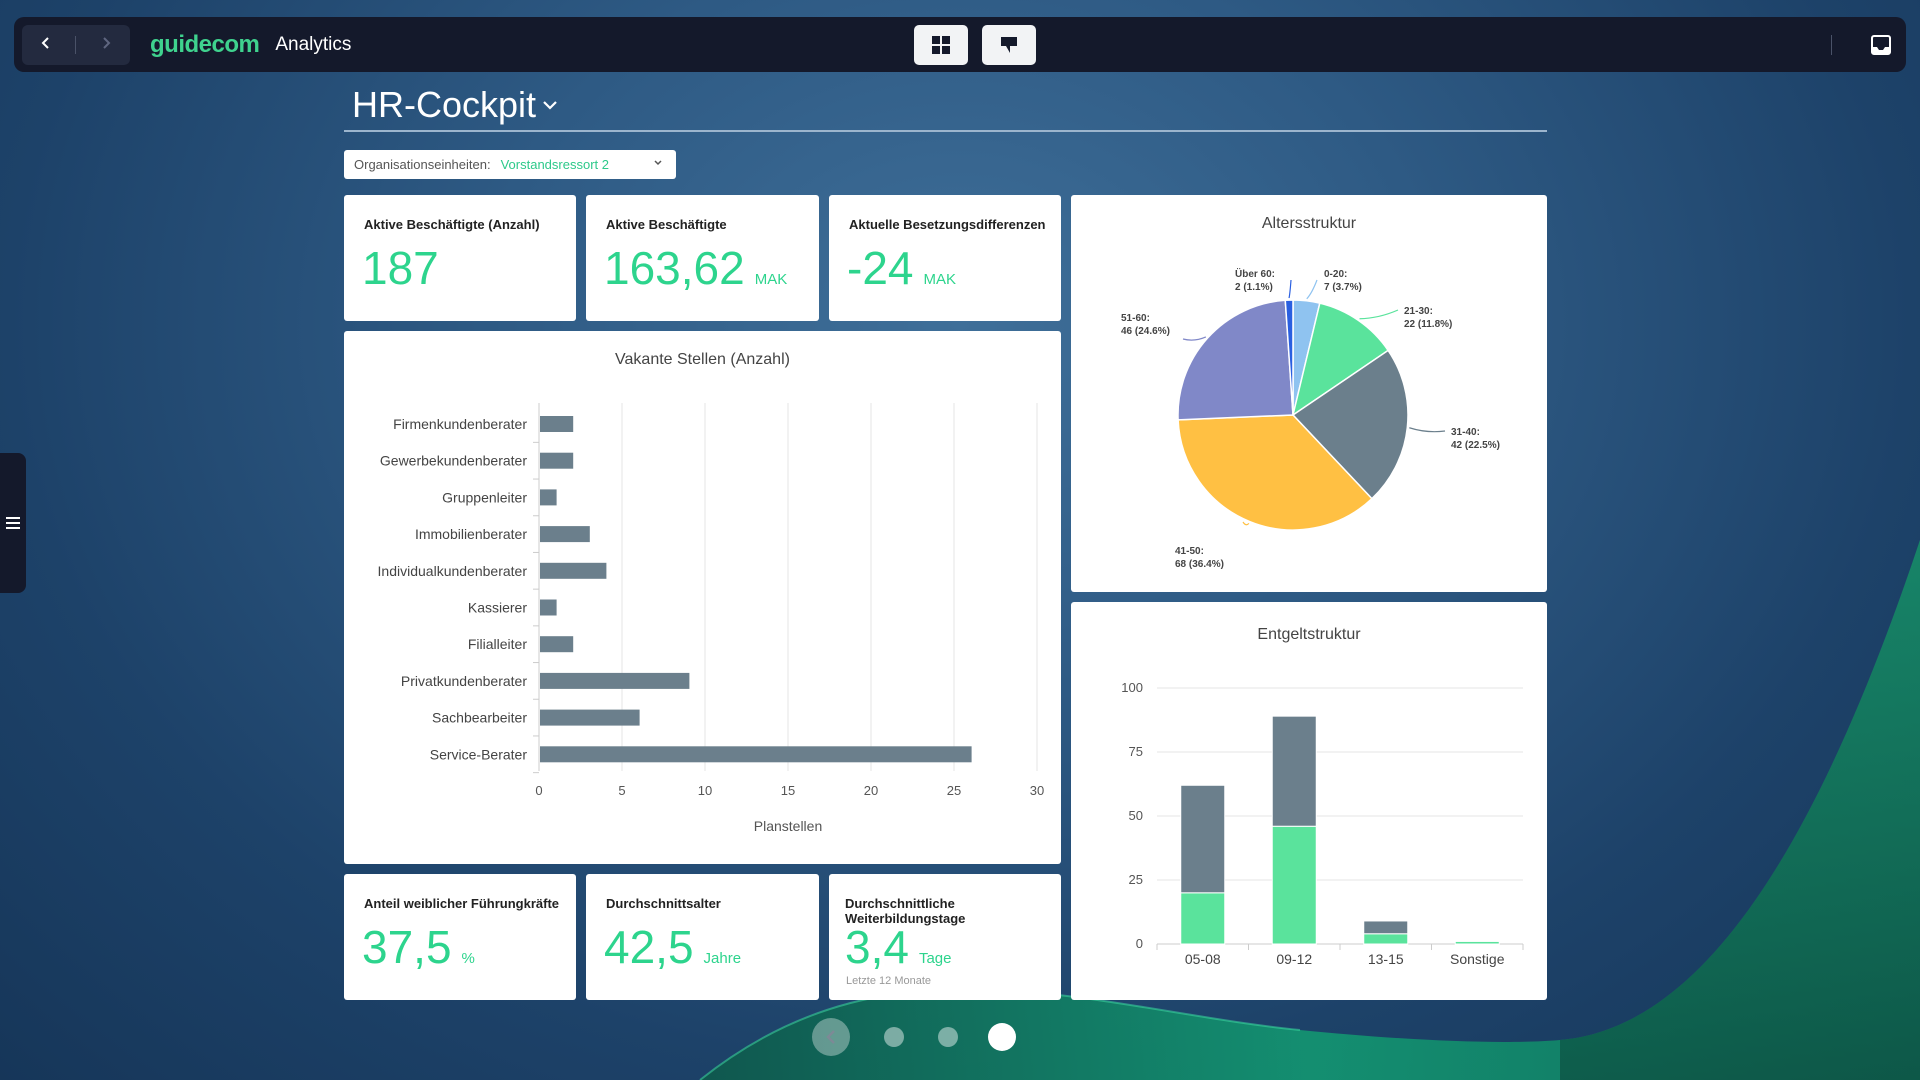 Image resolution: width=1920 pixels, height=1080 pixels. What do you see at coordinates (1136, 751) in the screenshot?
I see `y-tick-label: 75` at bounding box center [1136, 751].